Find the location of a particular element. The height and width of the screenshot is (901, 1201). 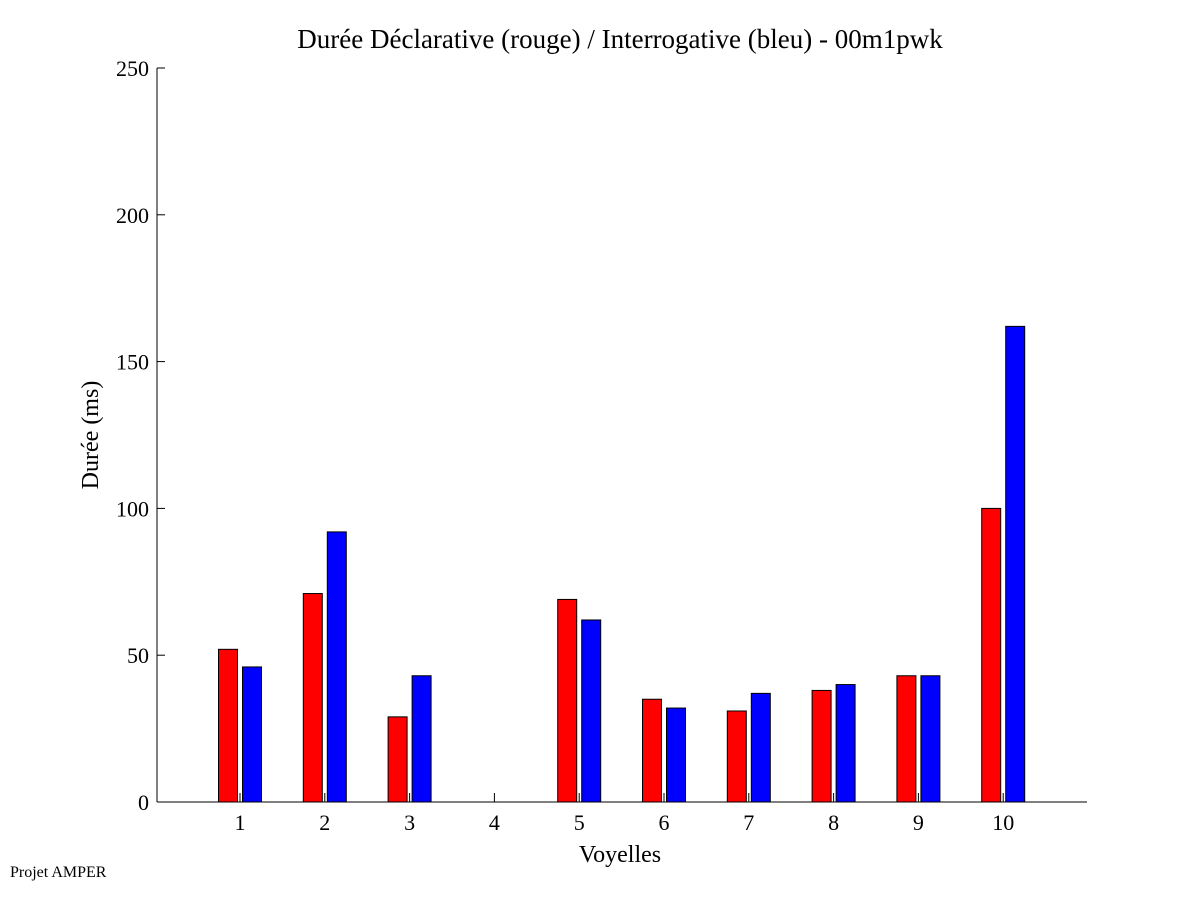

x-tick-label: 6 is located at coordinates (664, 822).